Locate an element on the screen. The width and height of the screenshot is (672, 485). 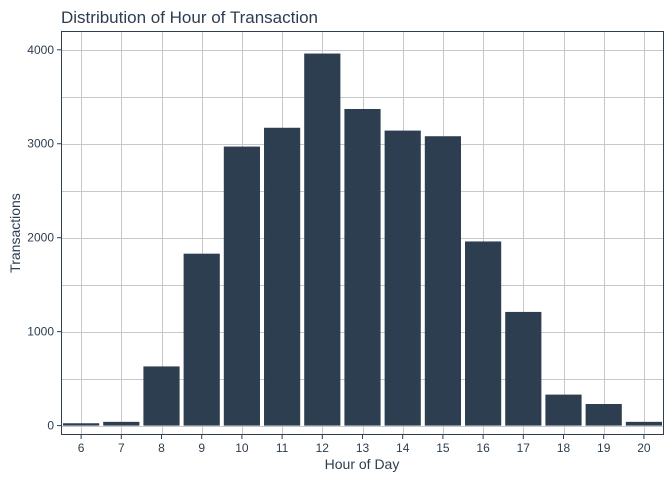
x-tick-label: 15 is located at coordinates (443, 448).